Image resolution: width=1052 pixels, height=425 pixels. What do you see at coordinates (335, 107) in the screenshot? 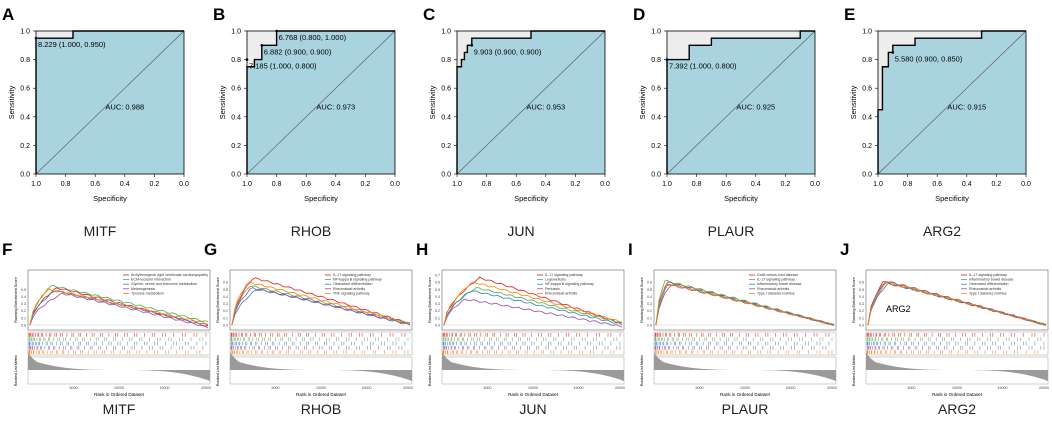
I see `auc-label: AUC: 0.973` at bounding box center [335, 107].